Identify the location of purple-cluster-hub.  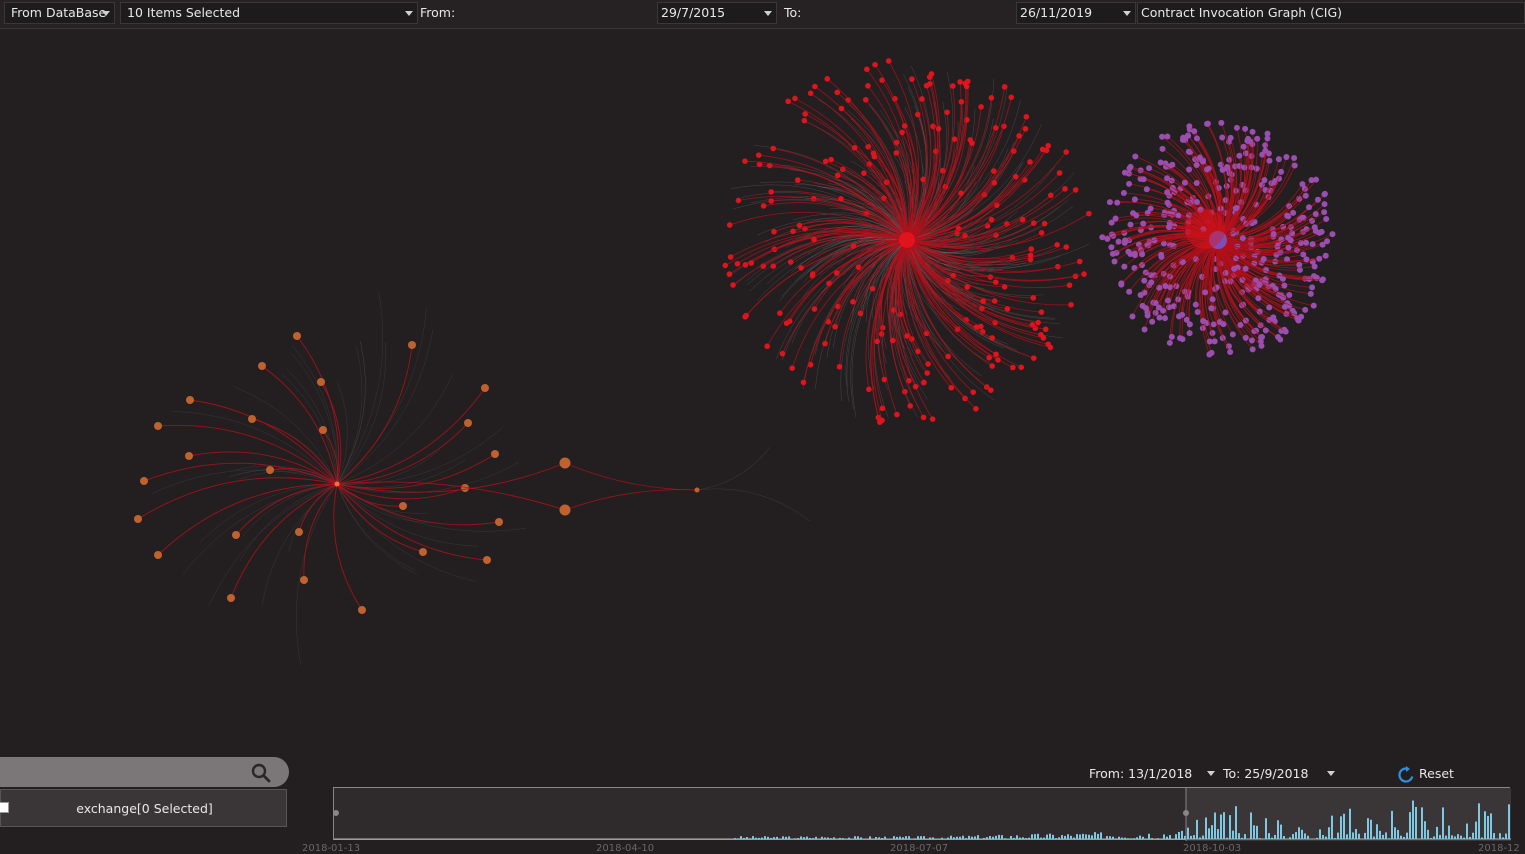
(1218, 240).